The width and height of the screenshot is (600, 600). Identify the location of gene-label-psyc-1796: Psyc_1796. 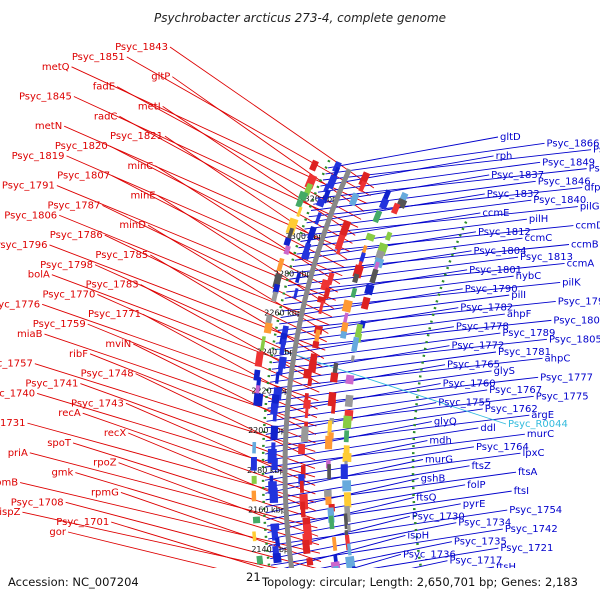
(24, 245).